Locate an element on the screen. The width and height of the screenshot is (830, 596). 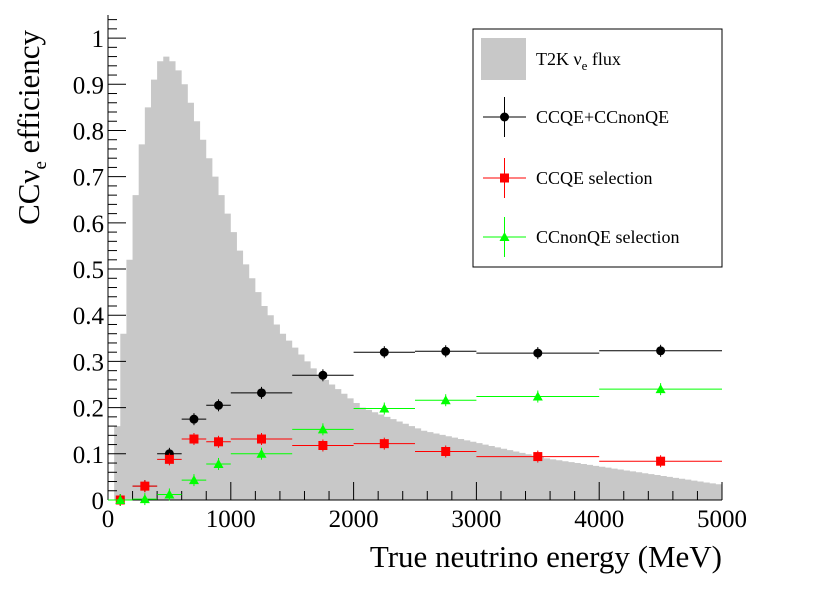
legend-label: CCQE+CCnonQE is located at coordinates (602, 117).